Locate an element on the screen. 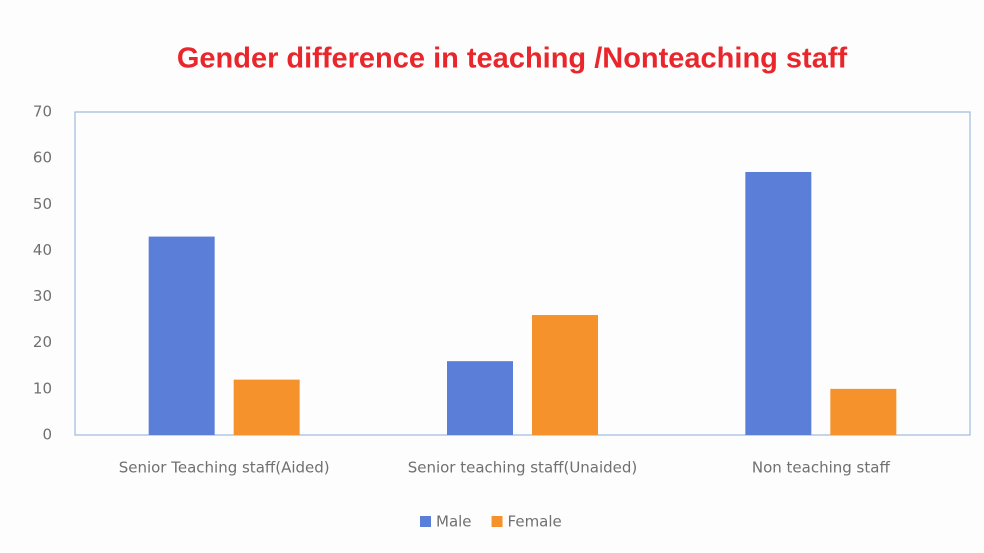 The height and width of the screenshot is (553, 984). y-tick-label: 30 is located at coordinates (42, 296).